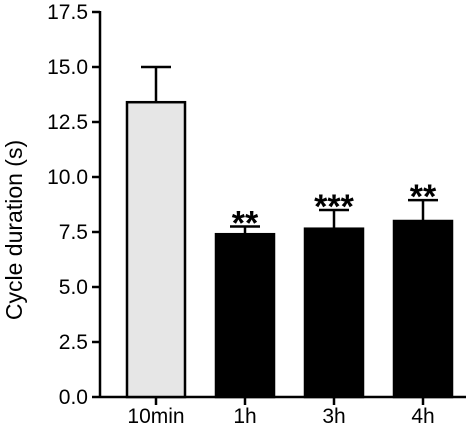 Image resolution: width=474 pixels, height=425 pixels. Describe the element at coordinates (422, 415) in the screenshot. I see `x-tick-label: 4h` at that location.